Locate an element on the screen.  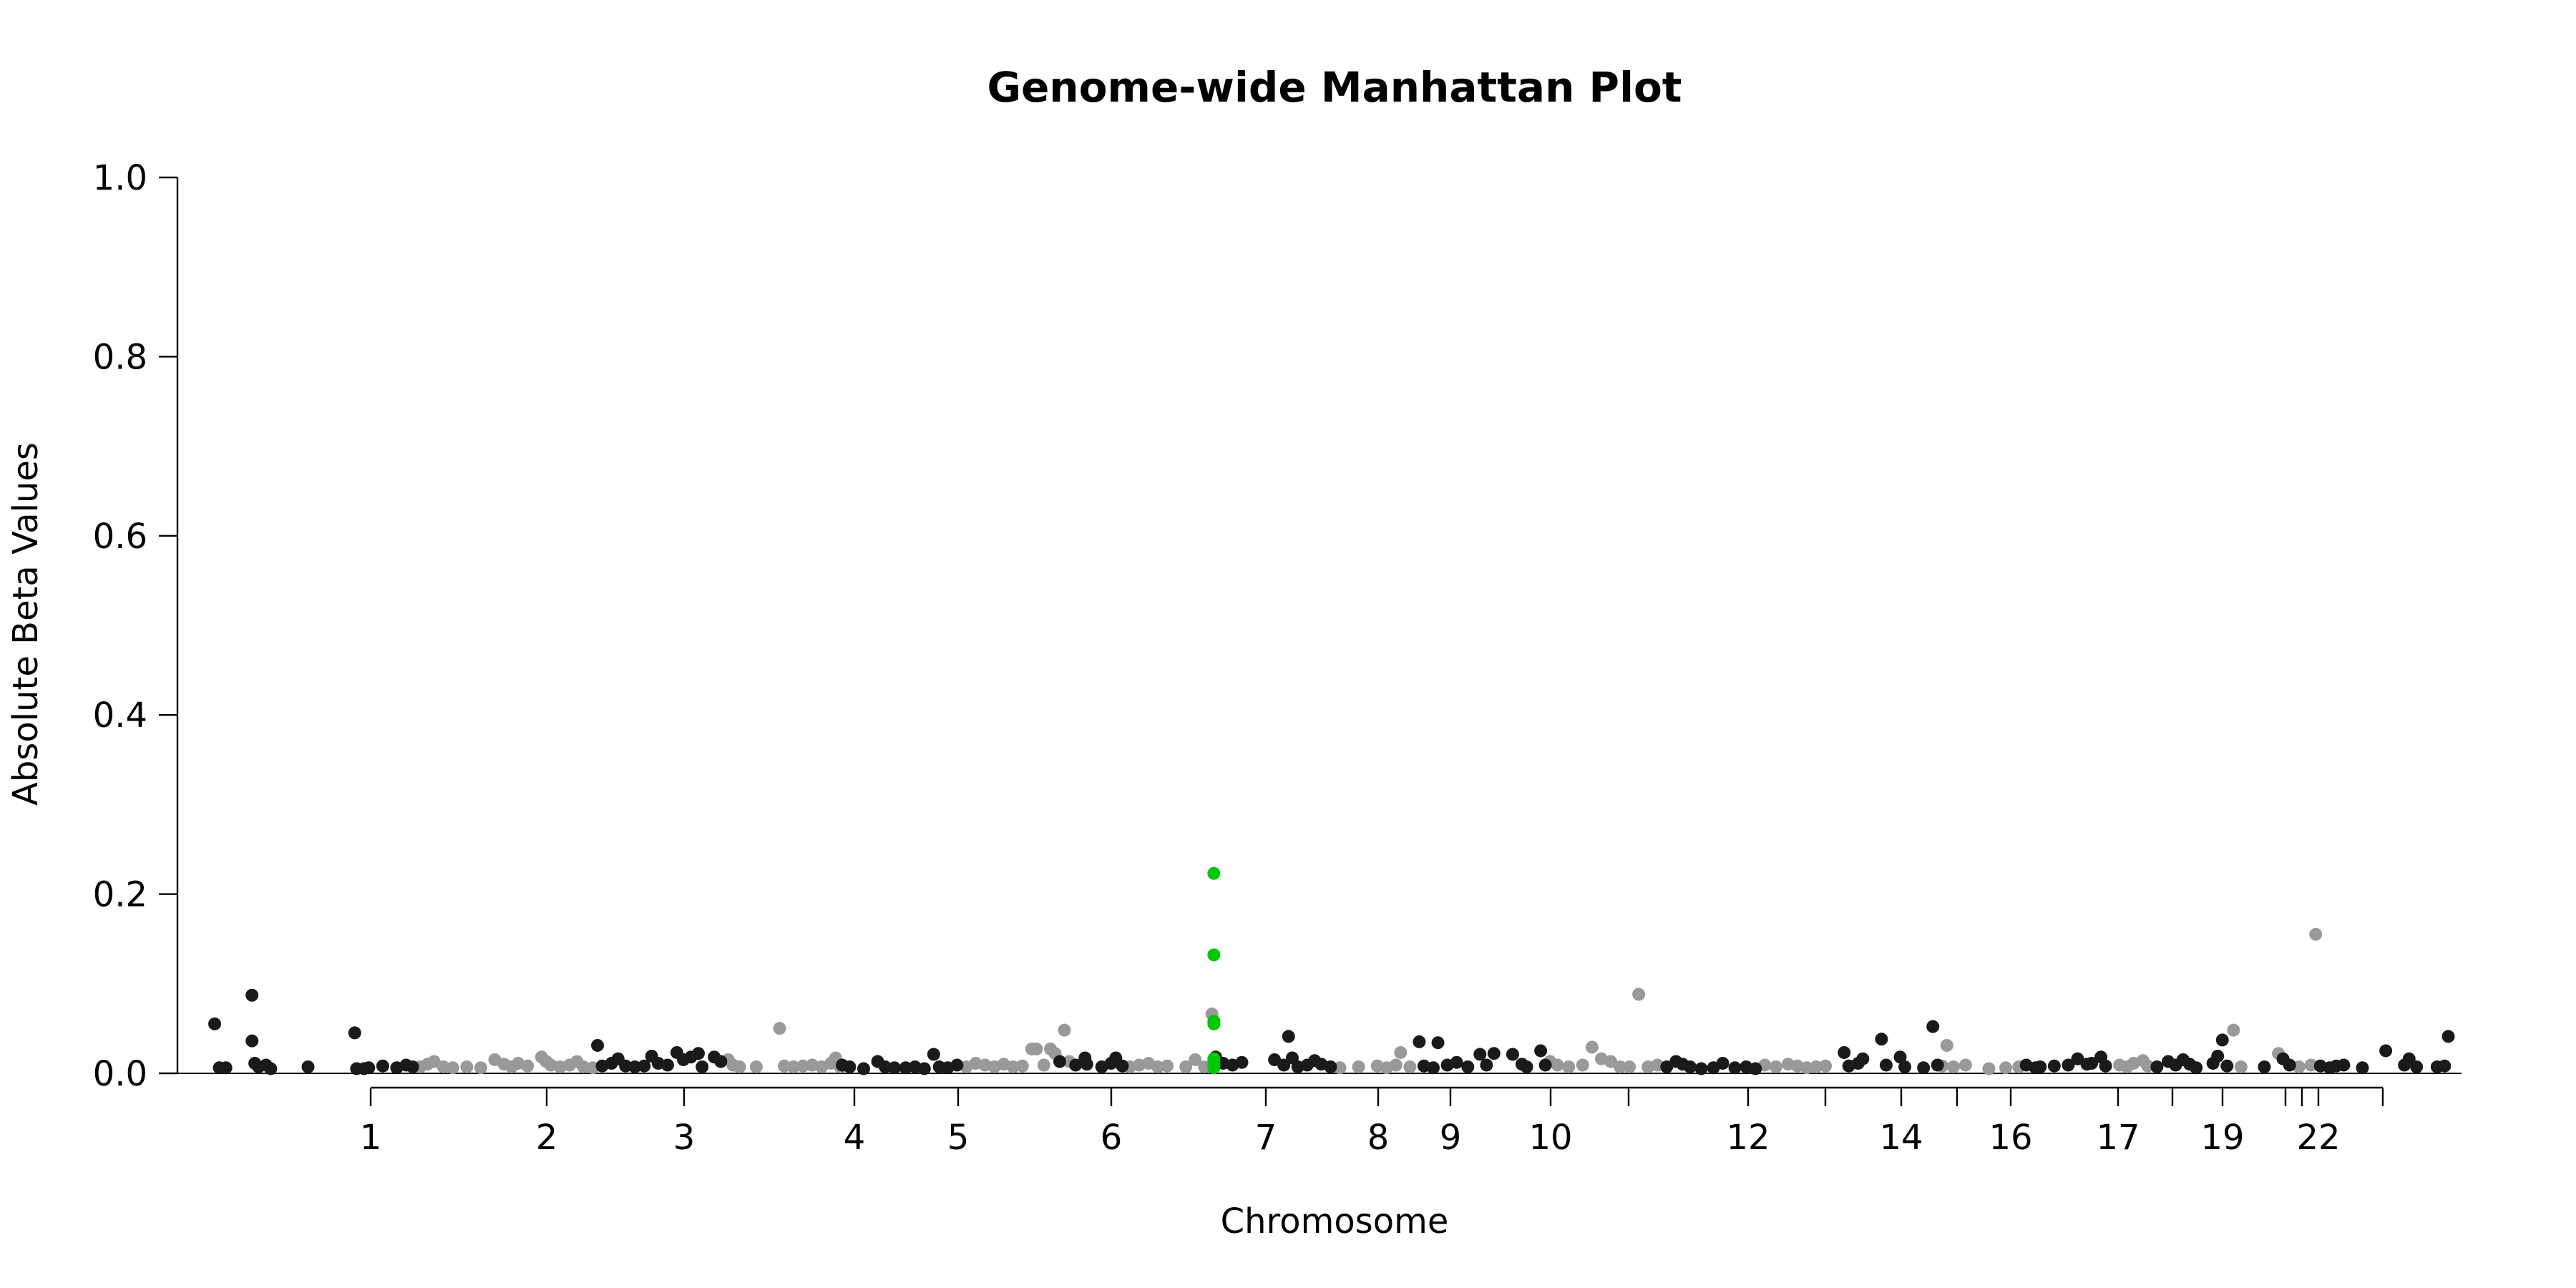
x-tick-label: 14 is located at coordinates (1901, 1138).